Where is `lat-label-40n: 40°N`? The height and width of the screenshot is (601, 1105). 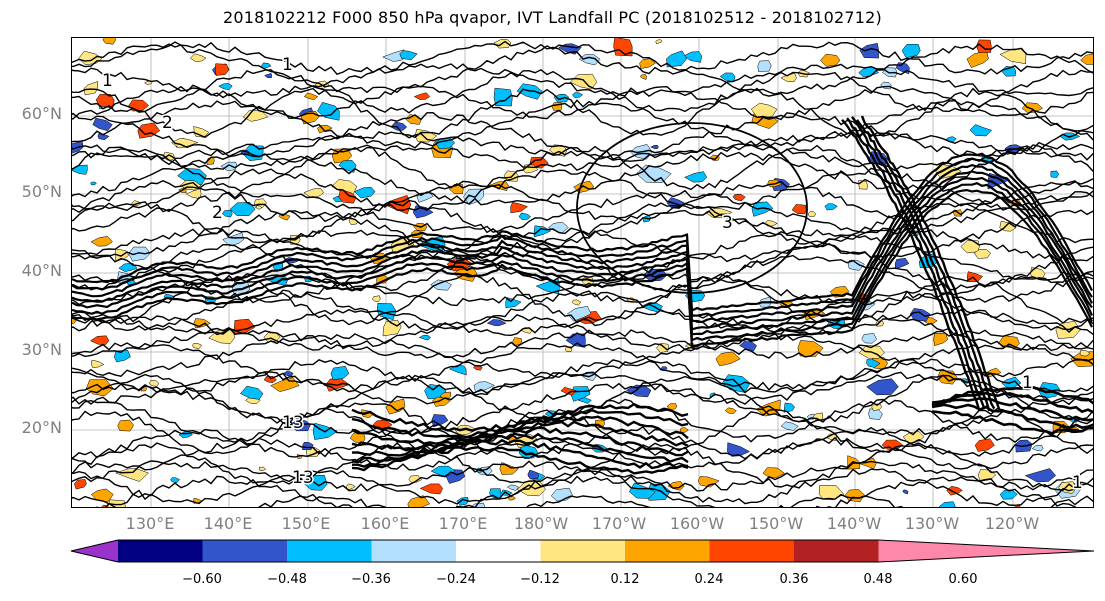 lat-label-40n: 40°N is located at coordinates (41, 270).